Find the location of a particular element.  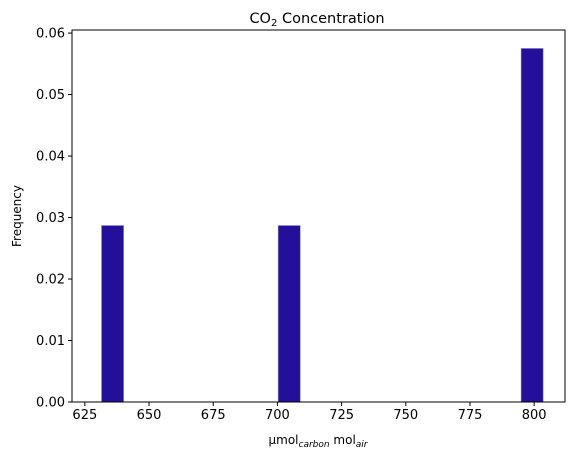

y-axis-label: Frequency is located at coordinates (17, 216).